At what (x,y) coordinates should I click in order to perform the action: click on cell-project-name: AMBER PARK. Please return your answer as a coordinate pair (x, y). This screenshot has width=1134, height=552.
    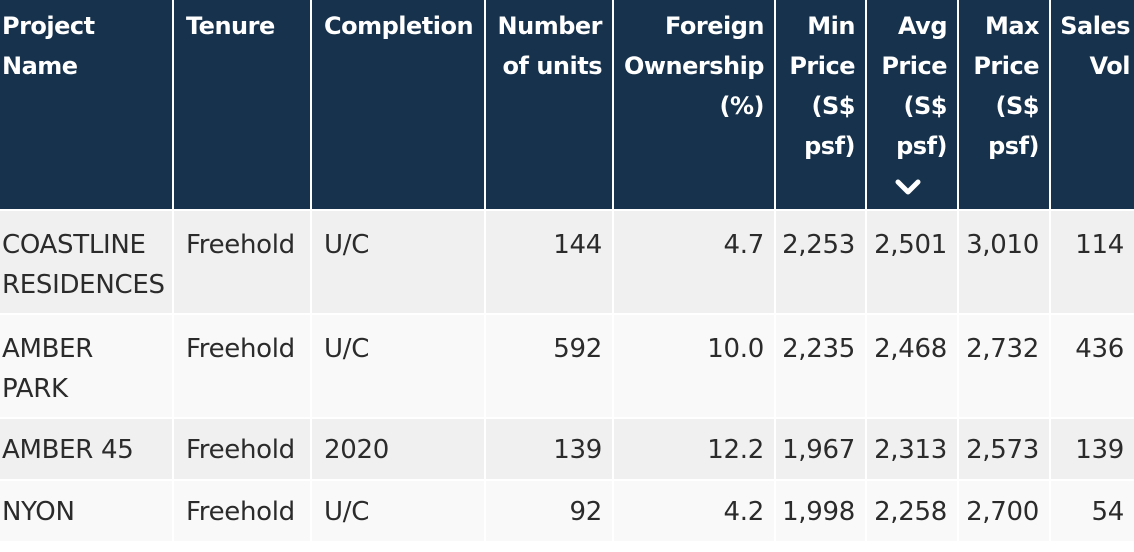
    Looking at the image, I should click on (87, 366).